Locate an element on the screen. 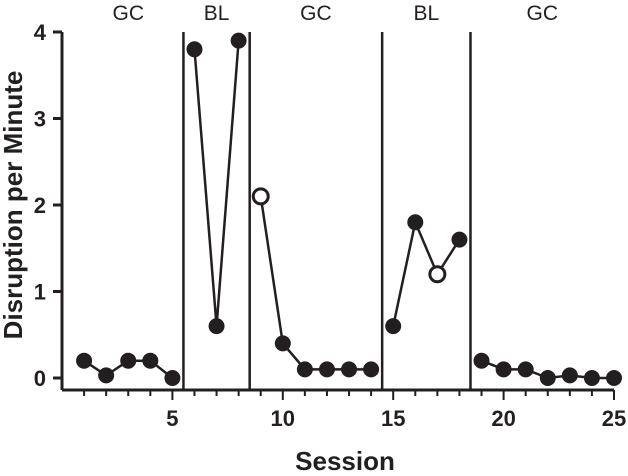 The height and width of the screenshot is (476, 628). x-tick-label: 5 is located at coordinates (172, 418).